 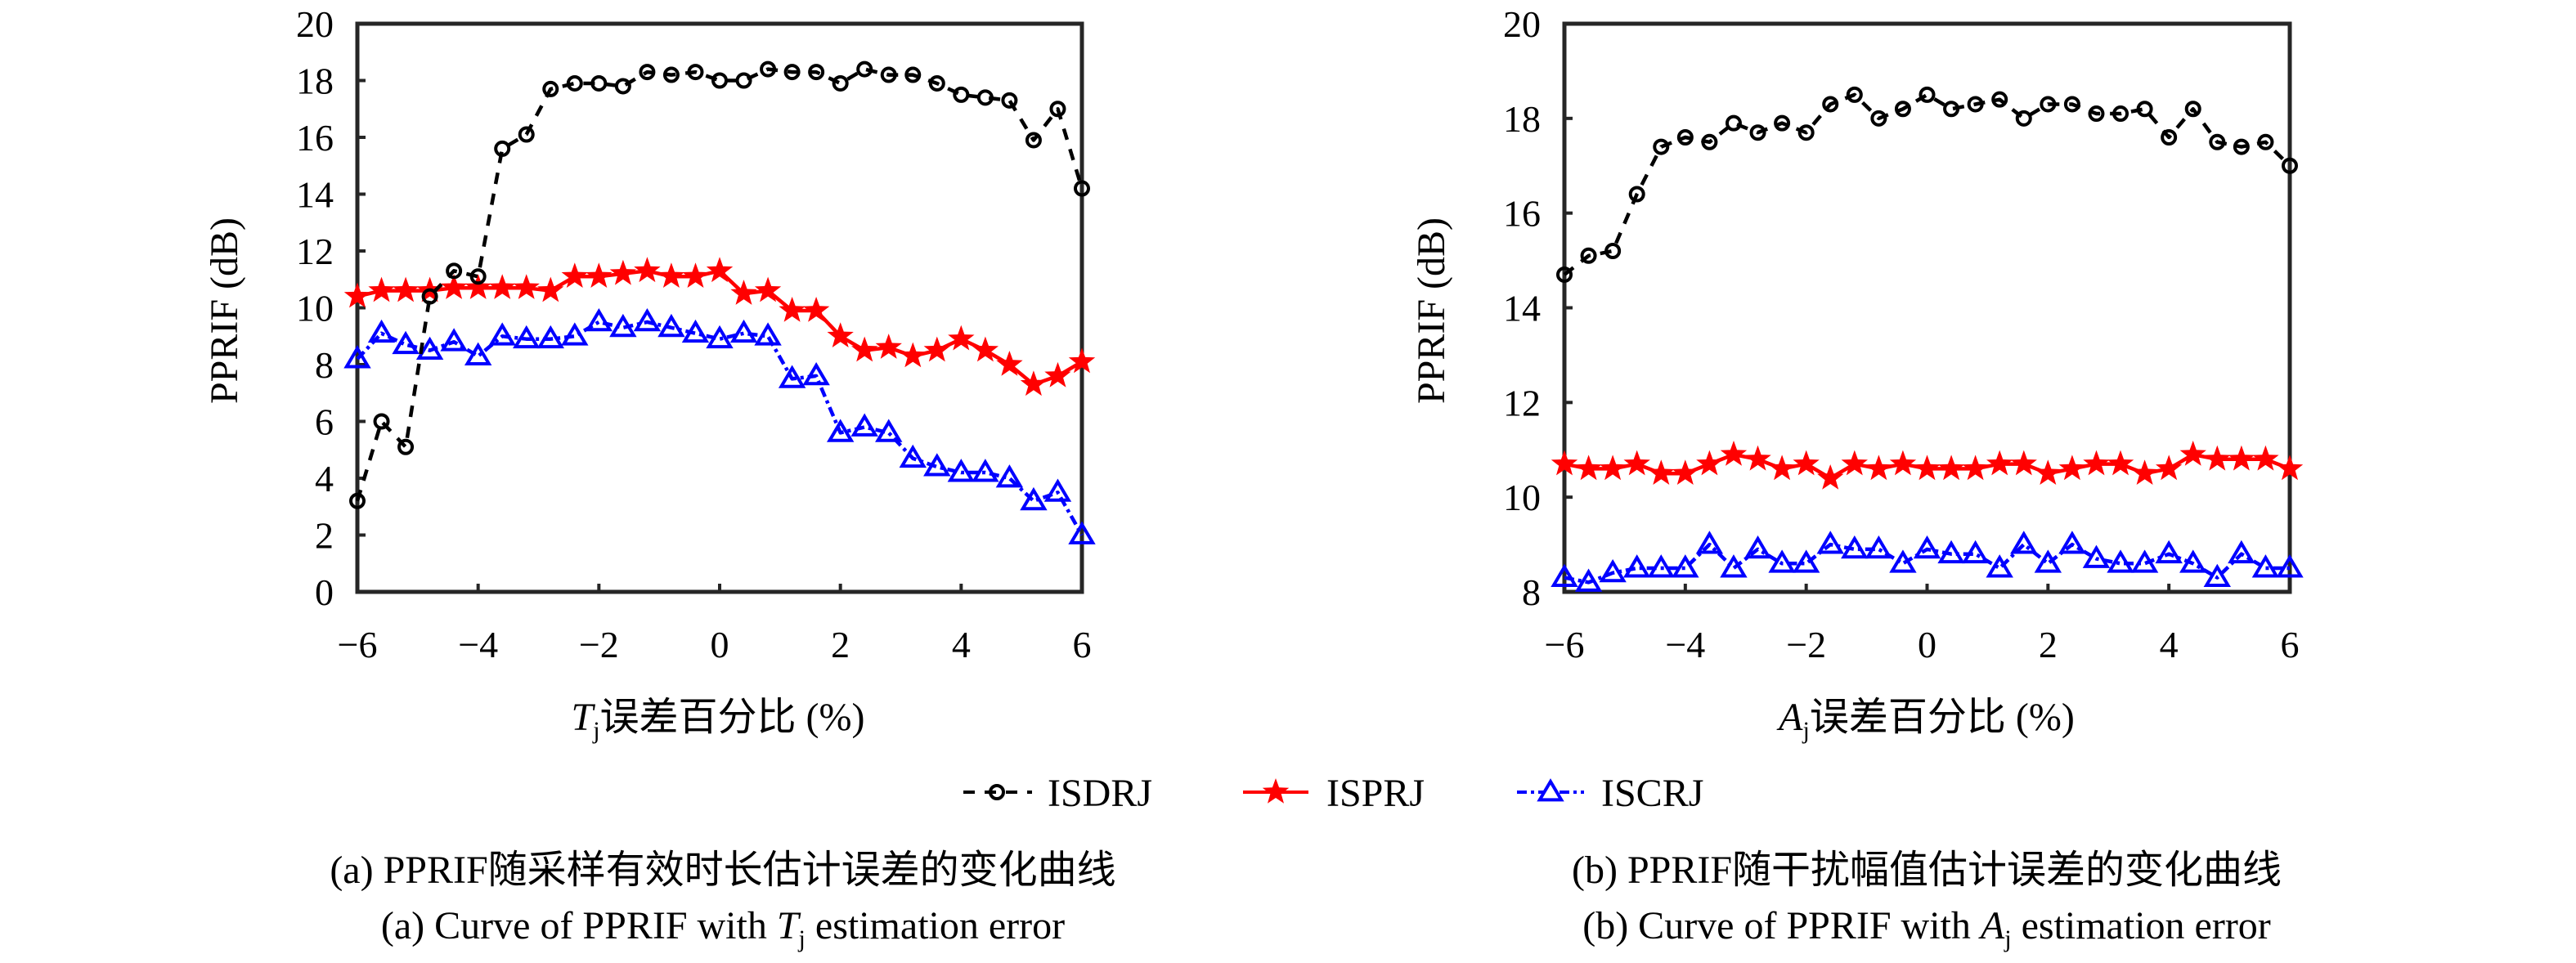 I want to click on panel-a-series-isdrj, so click(x=719, y=284).